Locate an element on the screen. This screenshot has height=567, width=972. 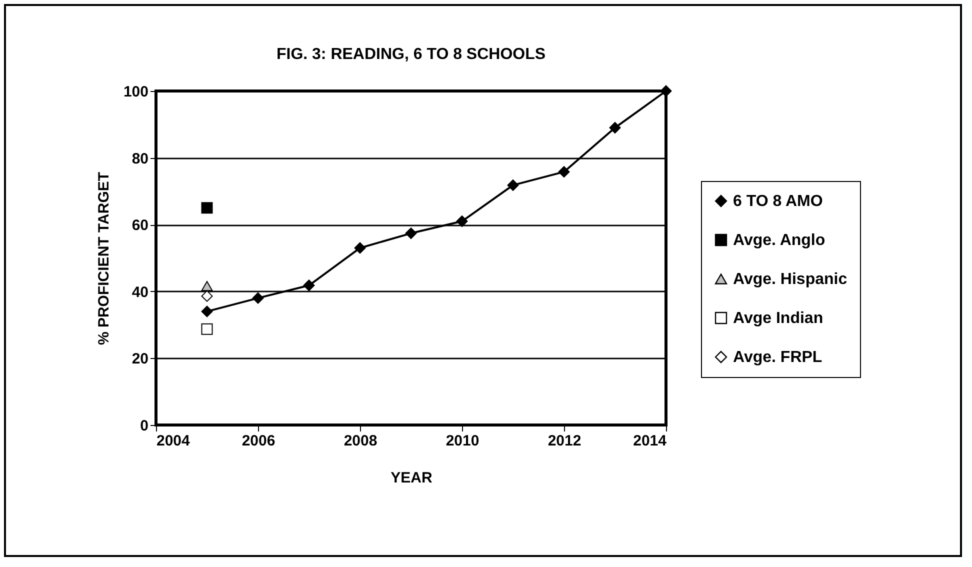
x-tick-label: 2012 is located at coordinates (565, 441).